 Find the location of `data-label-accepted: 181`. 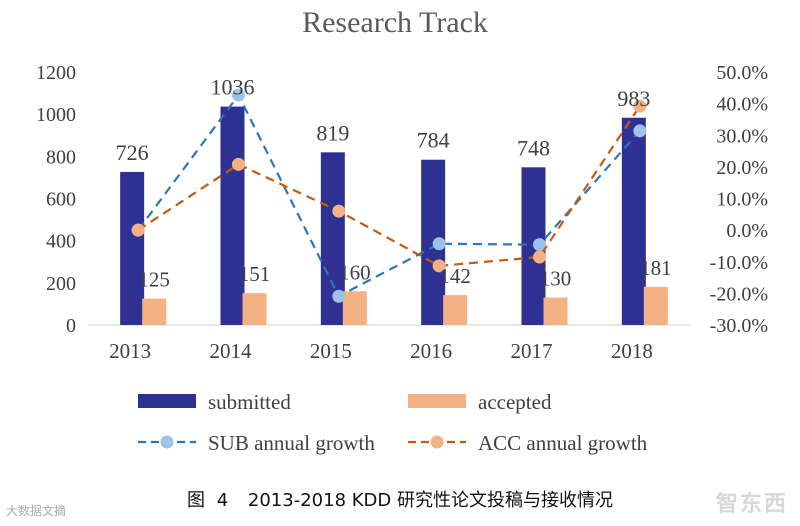

data-label-accepted: 181 is located at coordinates (656, 268).